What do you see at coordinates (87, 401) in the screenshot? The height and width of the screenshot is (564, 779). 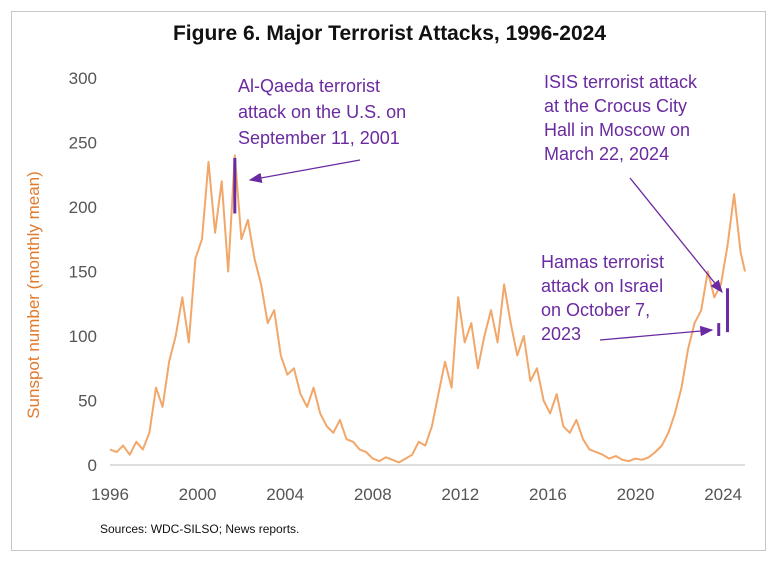 I see `y-tick-label: 50` at bounding box center [87, 401].